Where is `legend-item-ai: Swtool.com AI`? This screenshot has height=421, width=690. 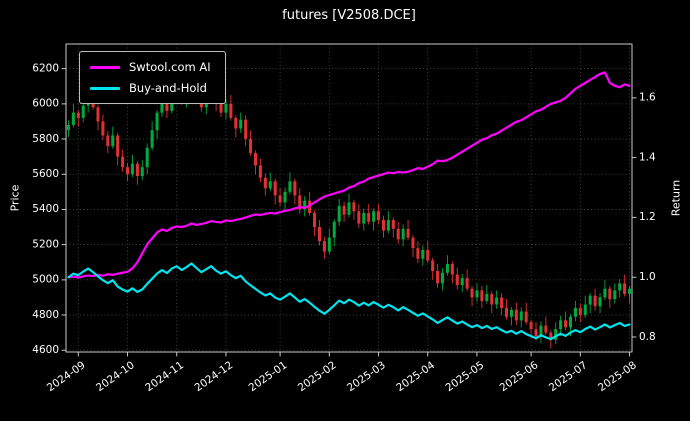
legend-item-ai: Swtool.com AI is located at coordinates (150, 67).